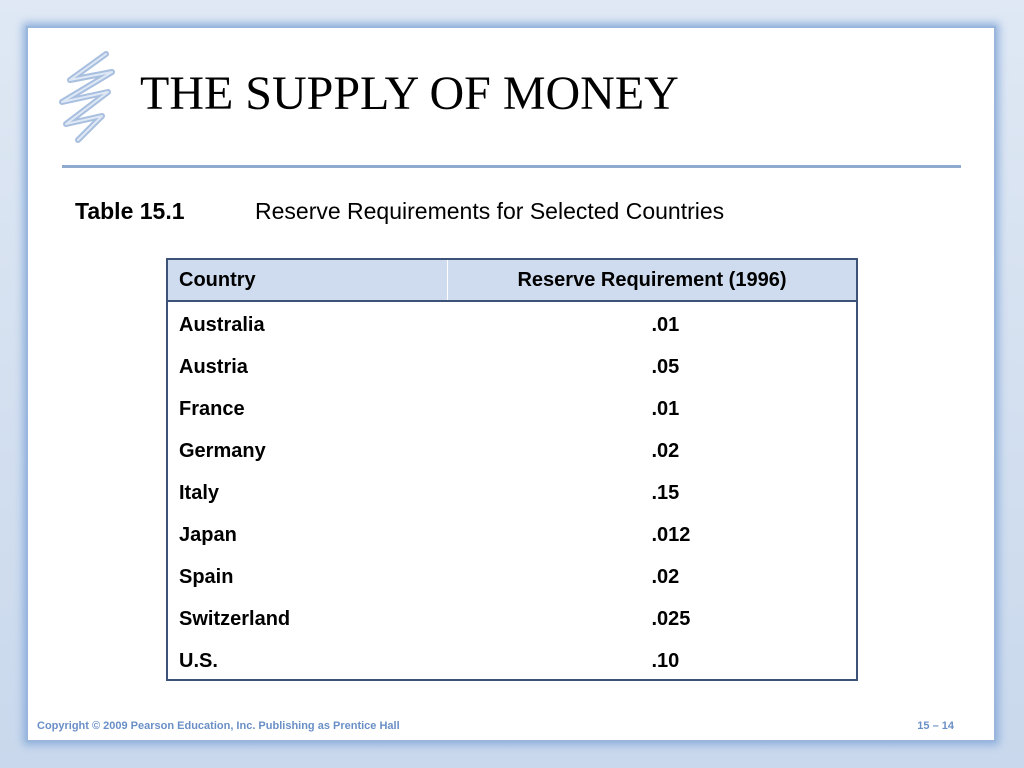 The height and width of the screenshot is (768, 1024). Describe the element at coordinates (222, 324) in the screenshot. I see `row-country: Australia` at that location.